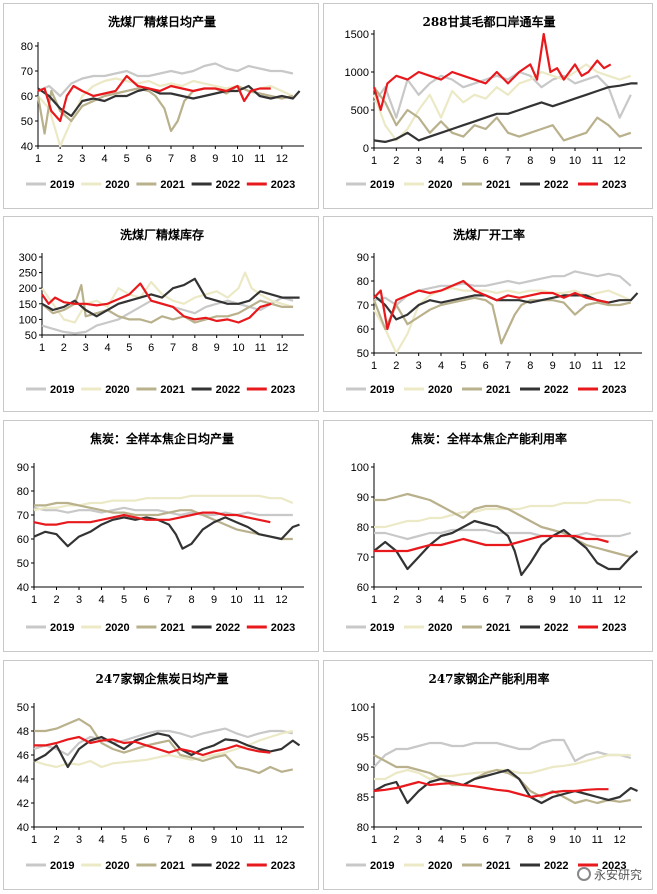 Image resolution: width=657 pixels, height=894 pixels. I want to click on y-tick-label: 200, so click(28, 289).